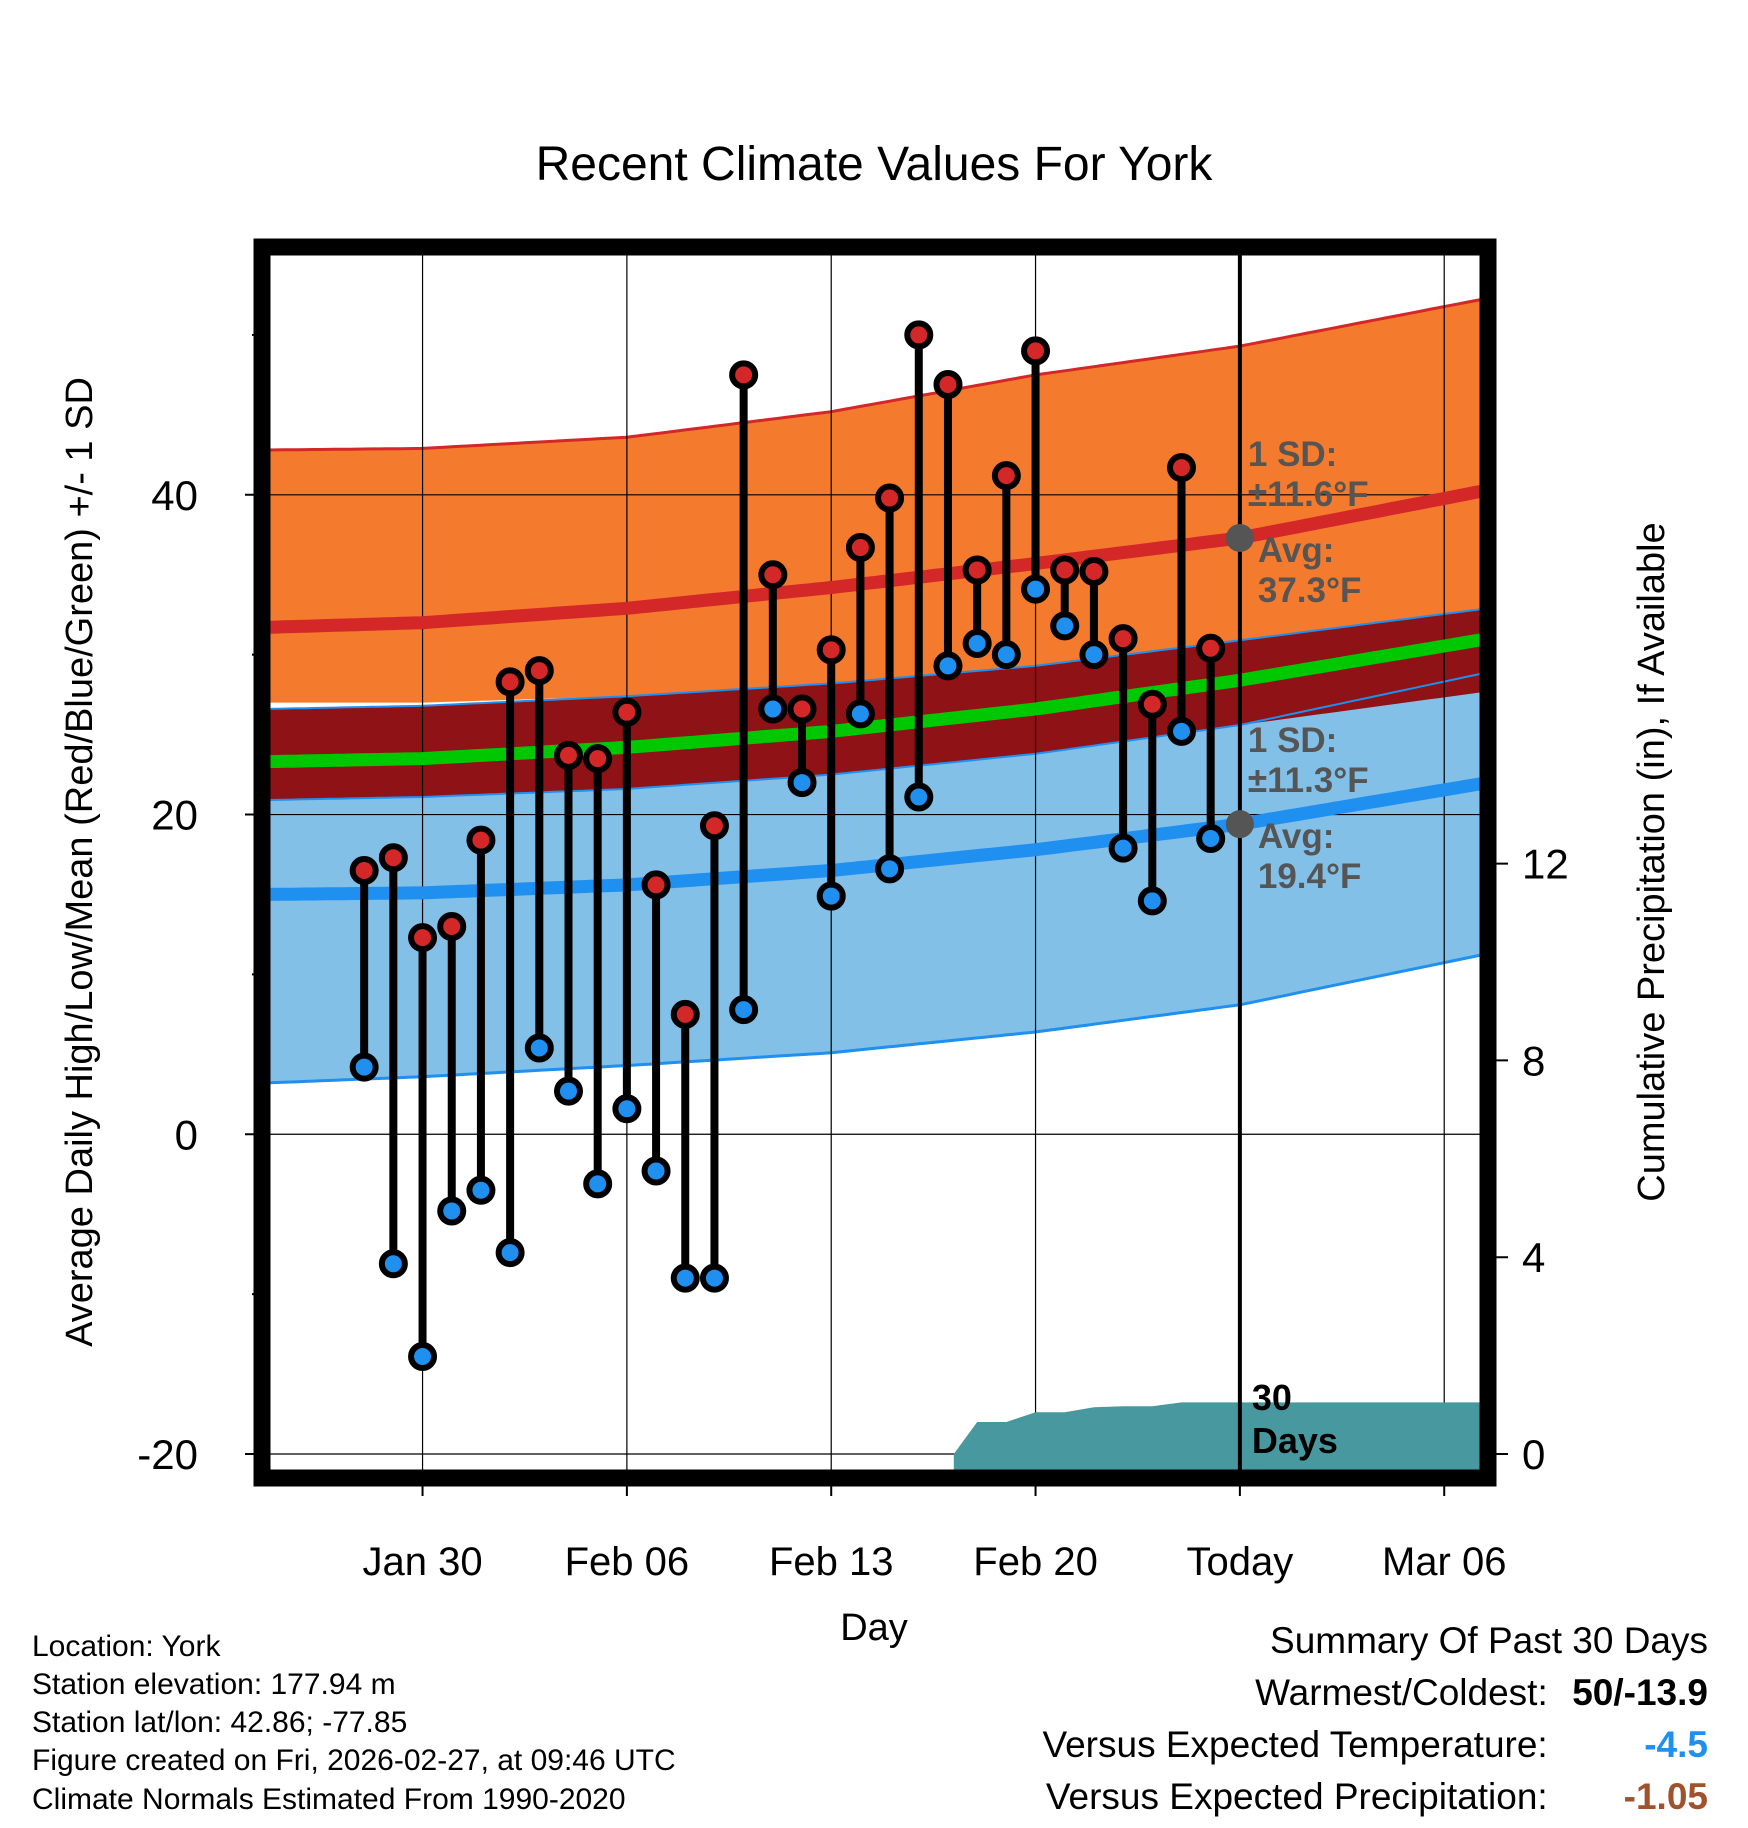  I want to click on precip-days-label-text: Days, so click(1295, 1440).